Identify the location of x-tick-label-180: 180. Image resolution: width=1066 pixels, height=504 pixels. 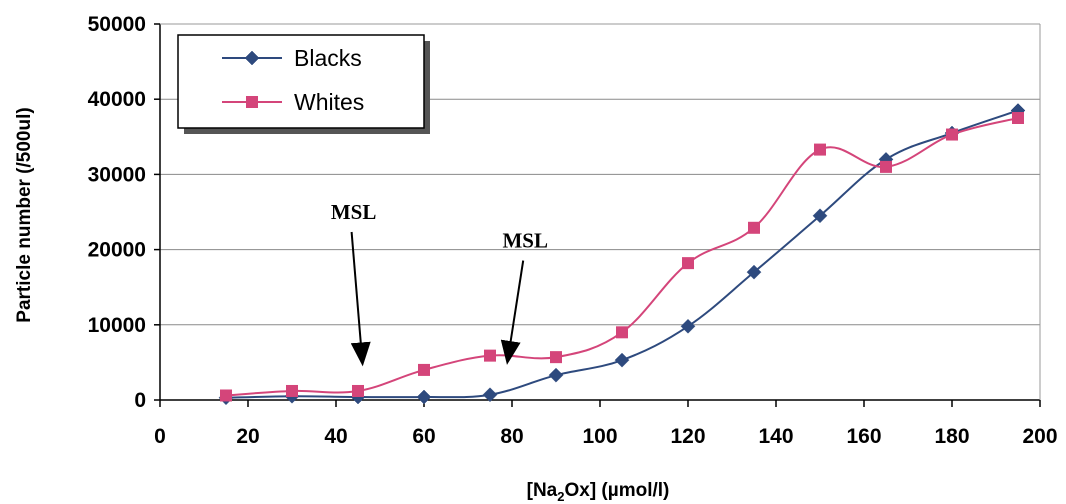
(951, 436).